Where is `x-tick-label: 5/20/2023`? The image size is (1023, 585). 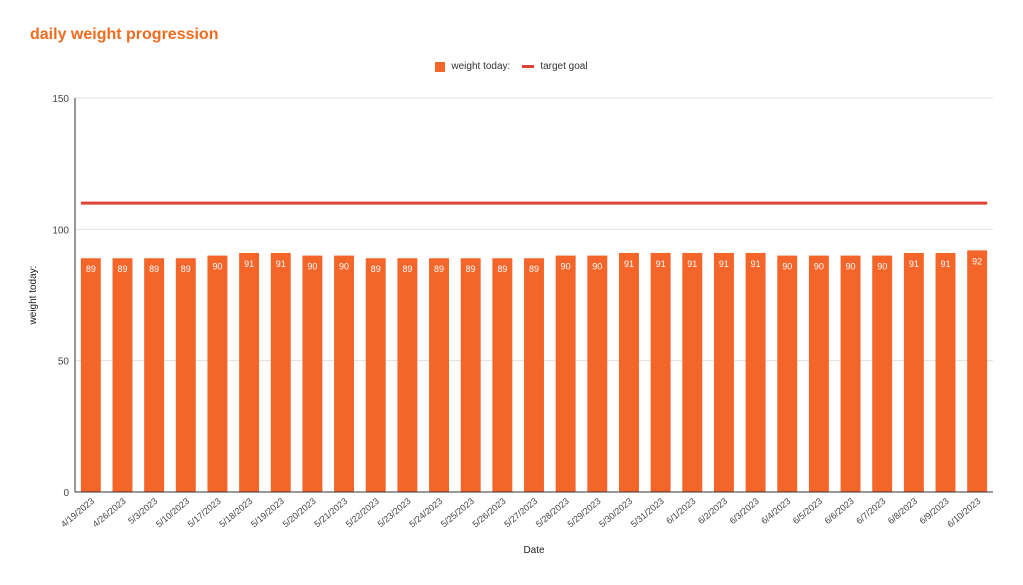
x-tick-label: 5/20/2023 is located at coordinates (299, 512).